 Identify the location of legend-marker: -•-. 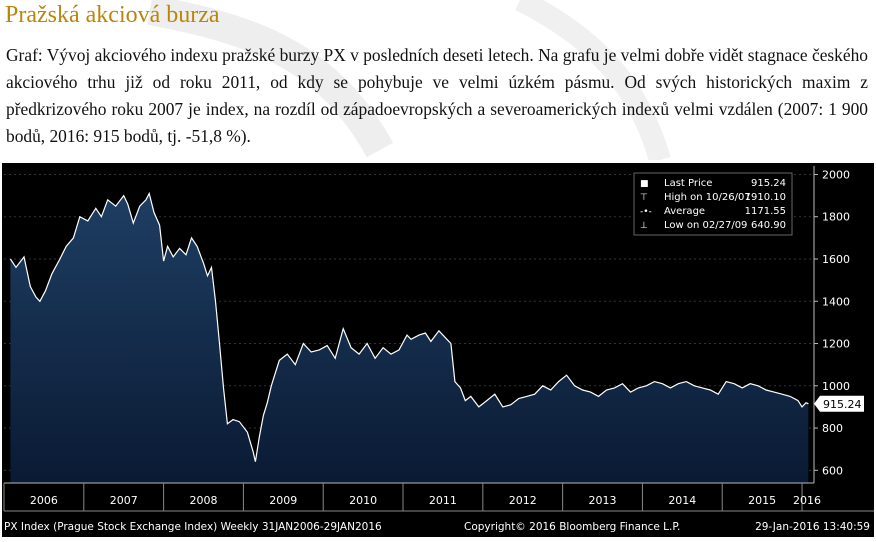
(646, 212).